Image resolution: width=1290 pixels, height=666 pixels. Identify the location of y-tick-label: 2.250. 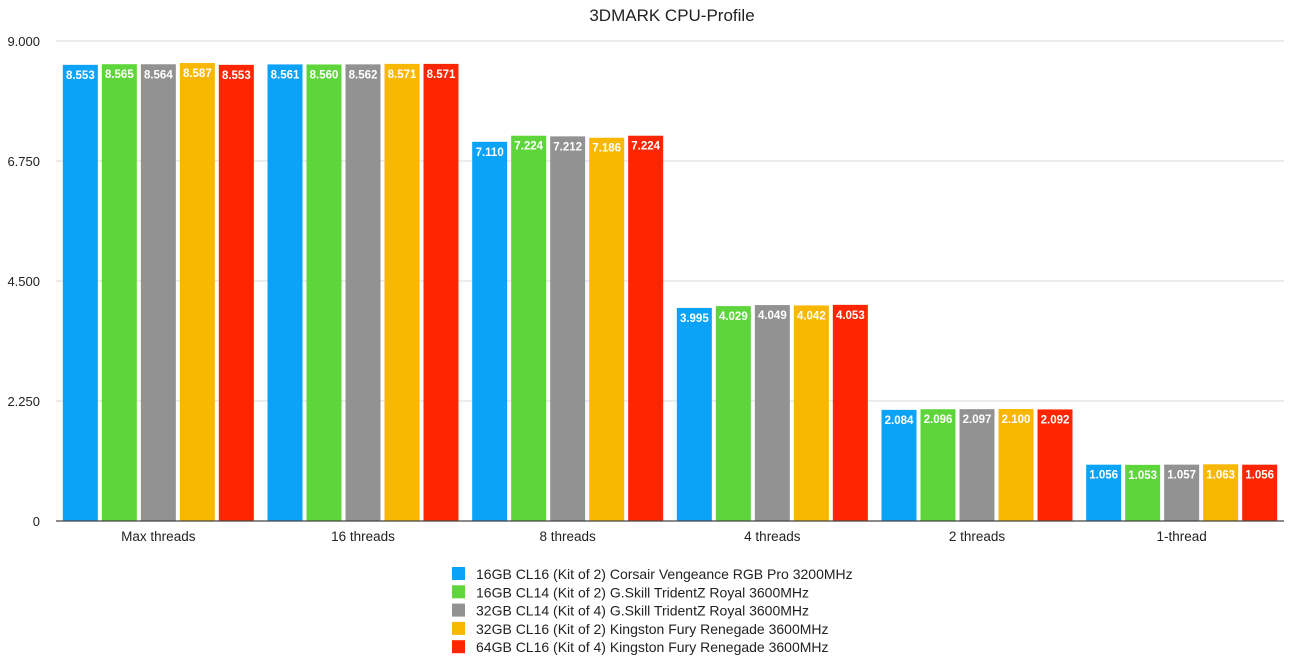
(23, 401).